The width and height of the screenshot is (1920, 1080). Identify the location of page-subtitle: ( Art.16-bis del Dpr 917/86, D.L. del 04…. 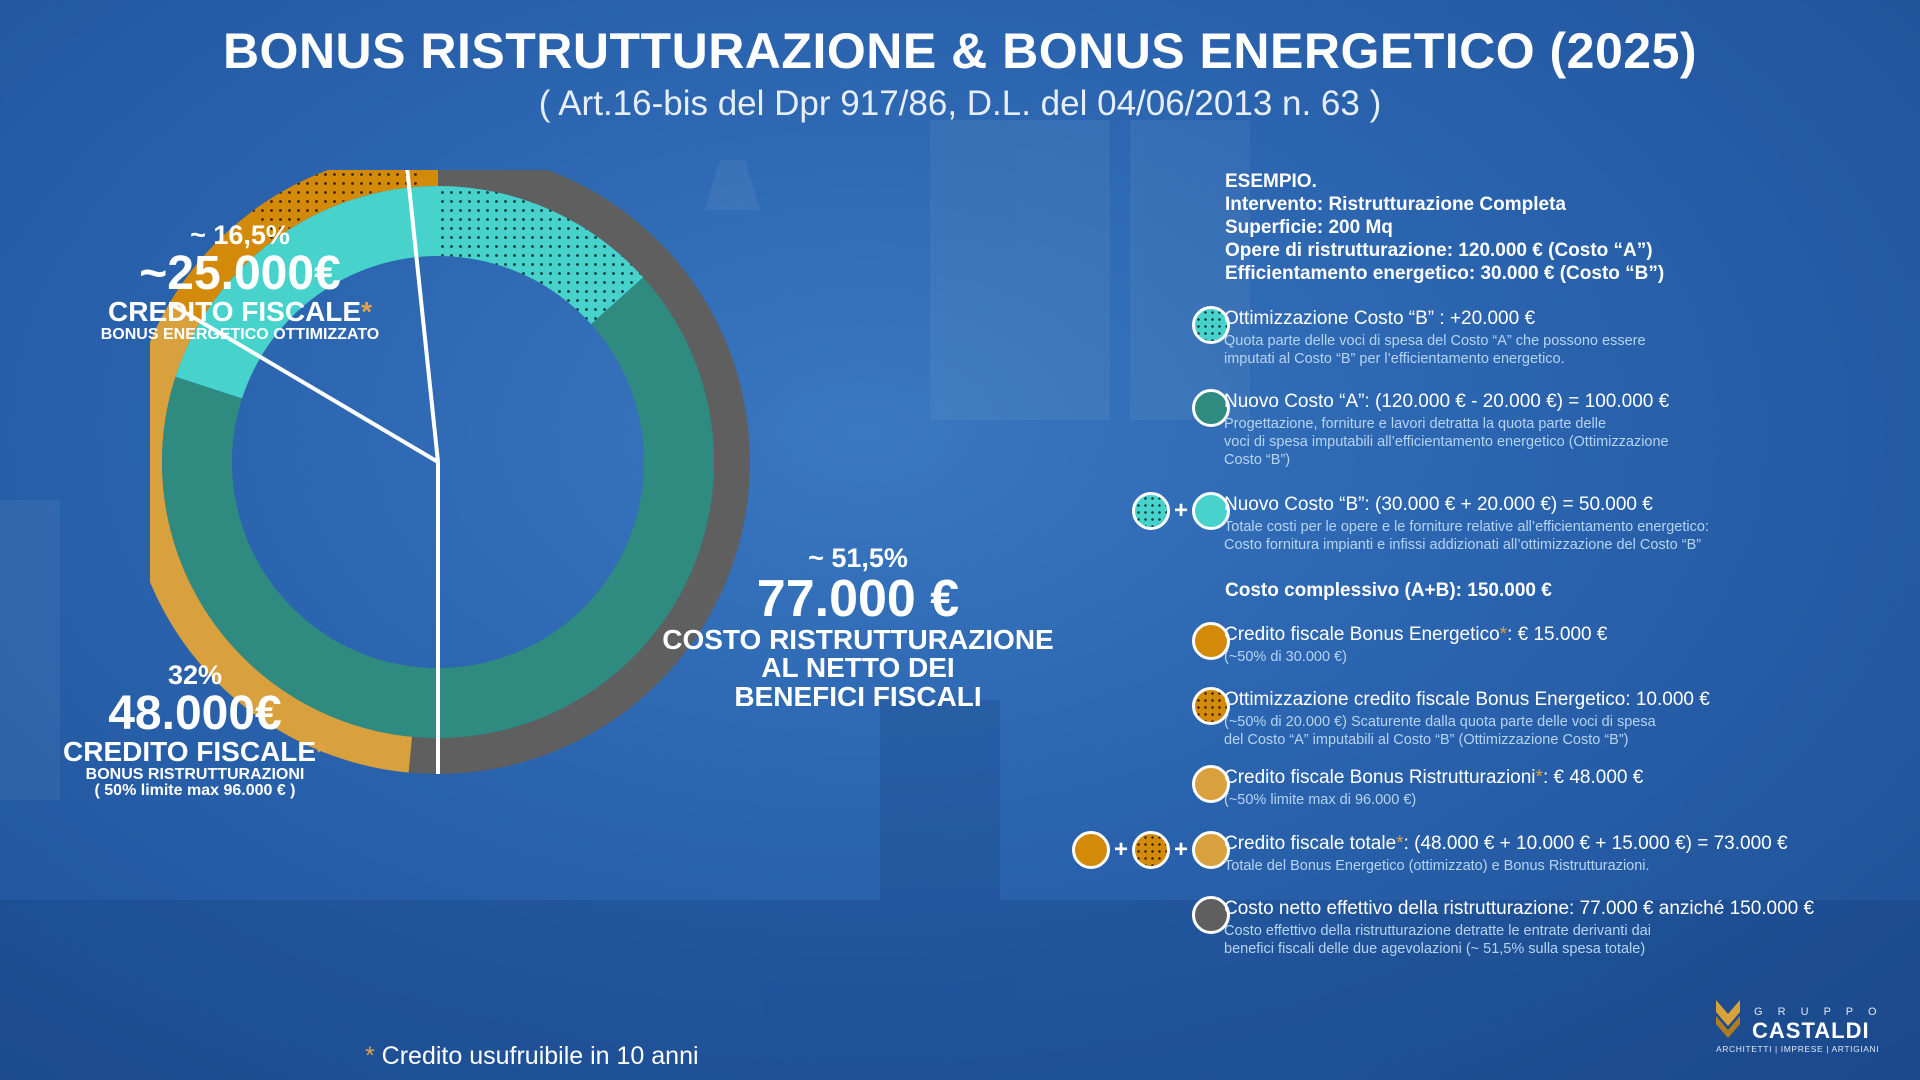
(960, 103).